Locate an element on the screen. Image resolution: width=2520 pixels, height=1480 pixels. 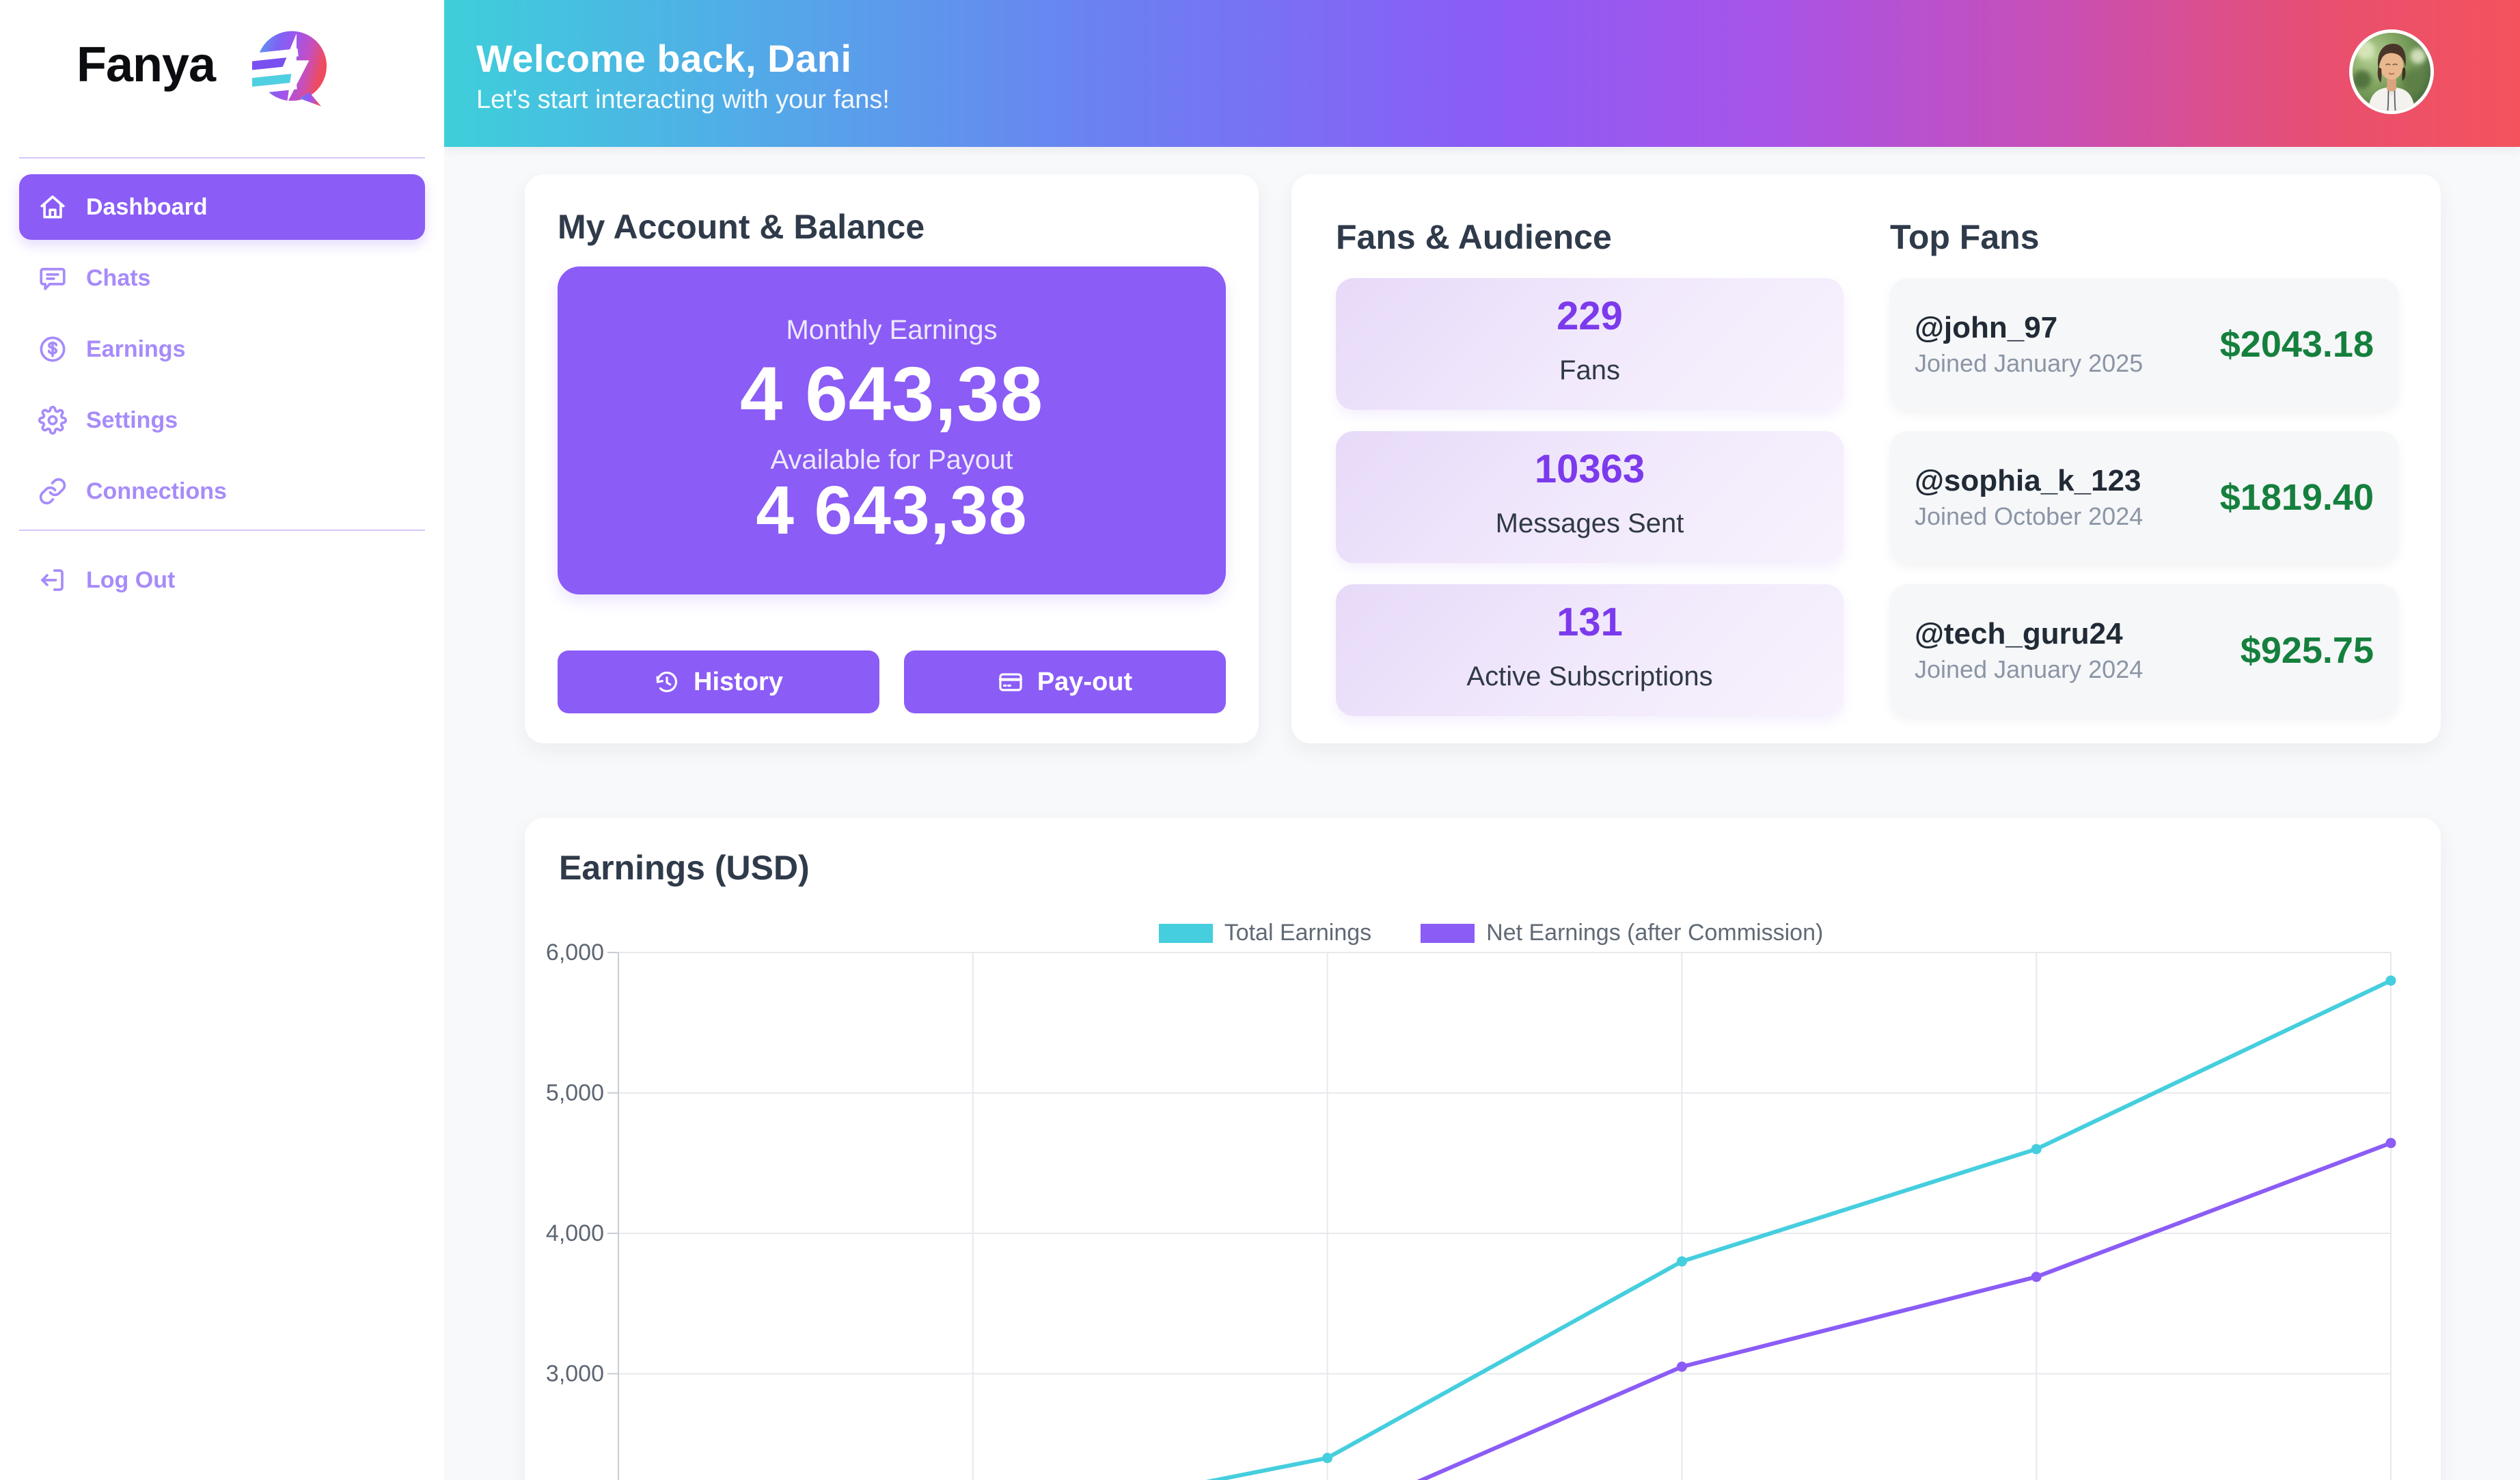
monthly-earnings-value: 4 643,38 is located at coordinates (891, 394).